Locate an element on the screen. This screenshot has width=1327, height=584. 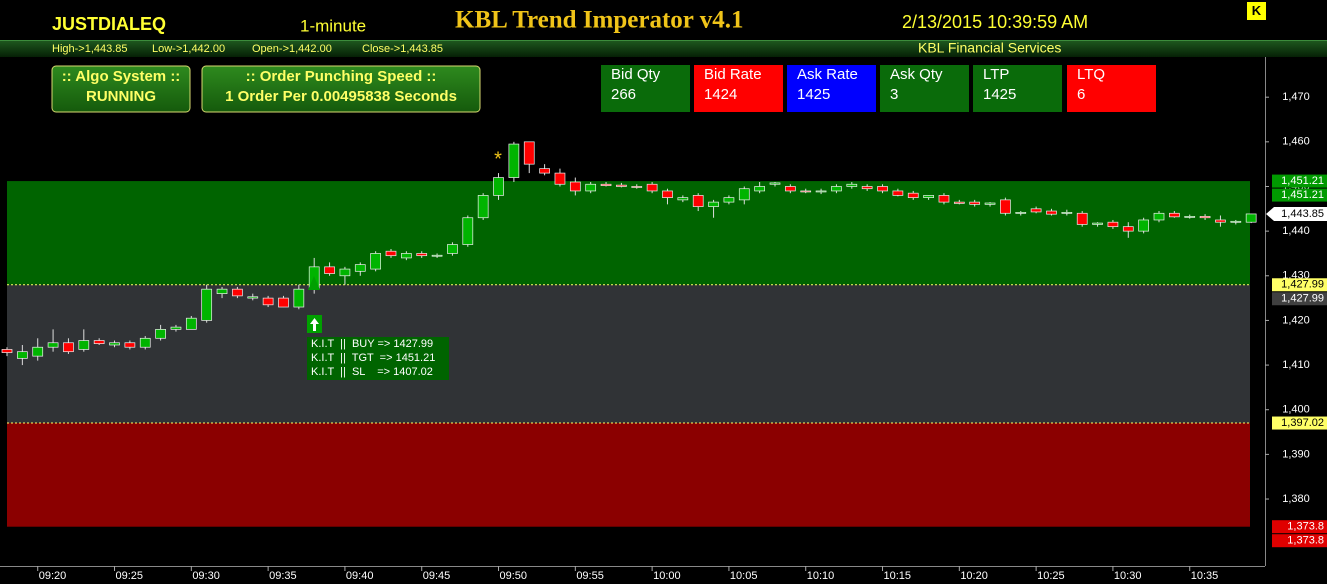
x-tick-label: 10:05 is located at coordinates (744, 576).